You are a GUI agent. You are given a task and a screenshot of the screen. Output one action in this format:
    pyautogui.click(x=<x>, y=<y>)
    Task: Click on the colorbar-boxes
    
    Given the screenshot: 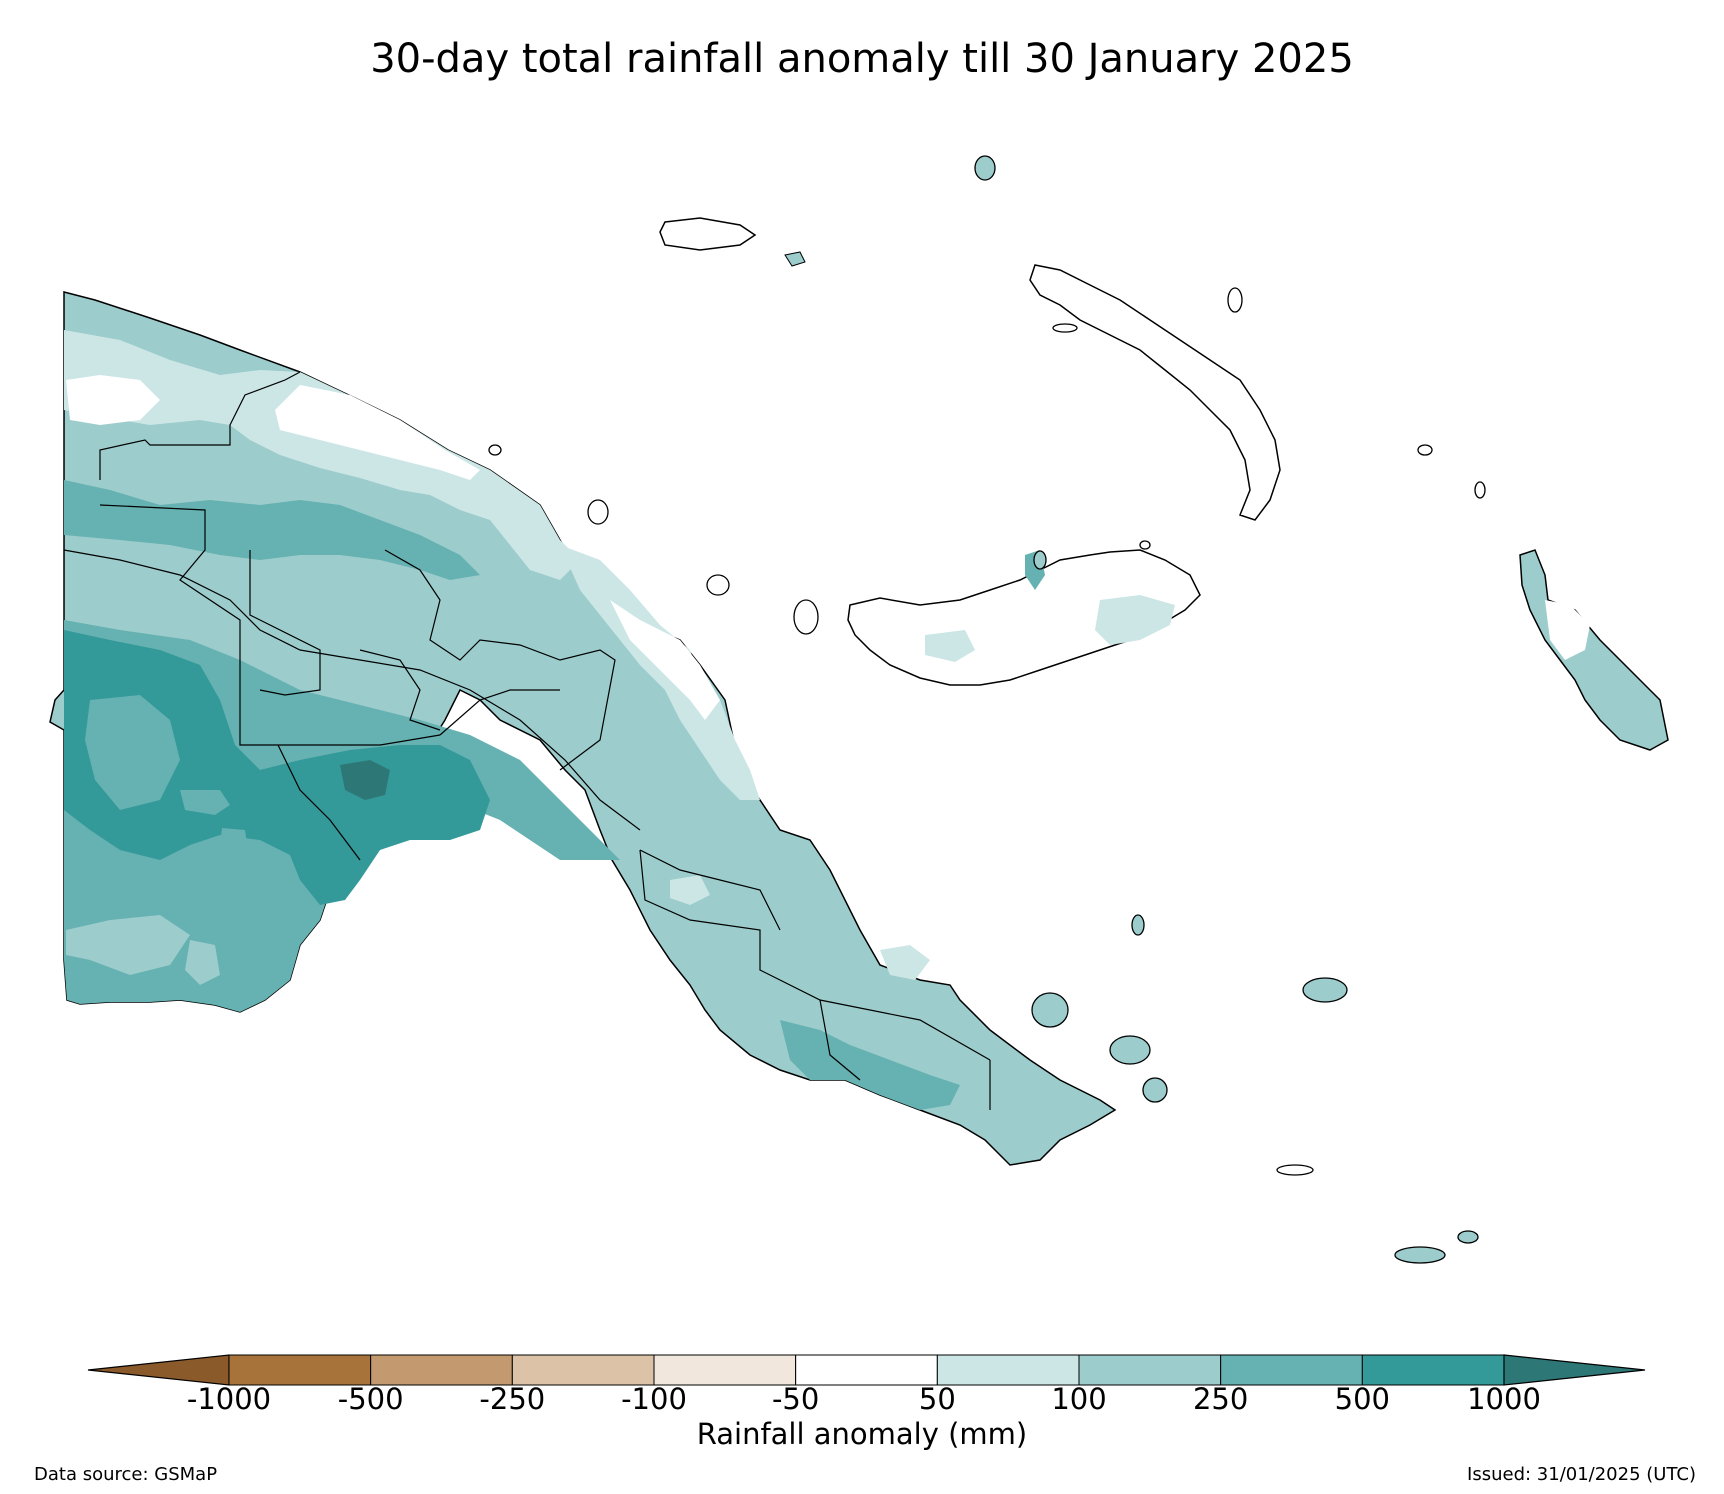 What is the action you would take?
    pyautogui.click(x=866, y=1370)
    